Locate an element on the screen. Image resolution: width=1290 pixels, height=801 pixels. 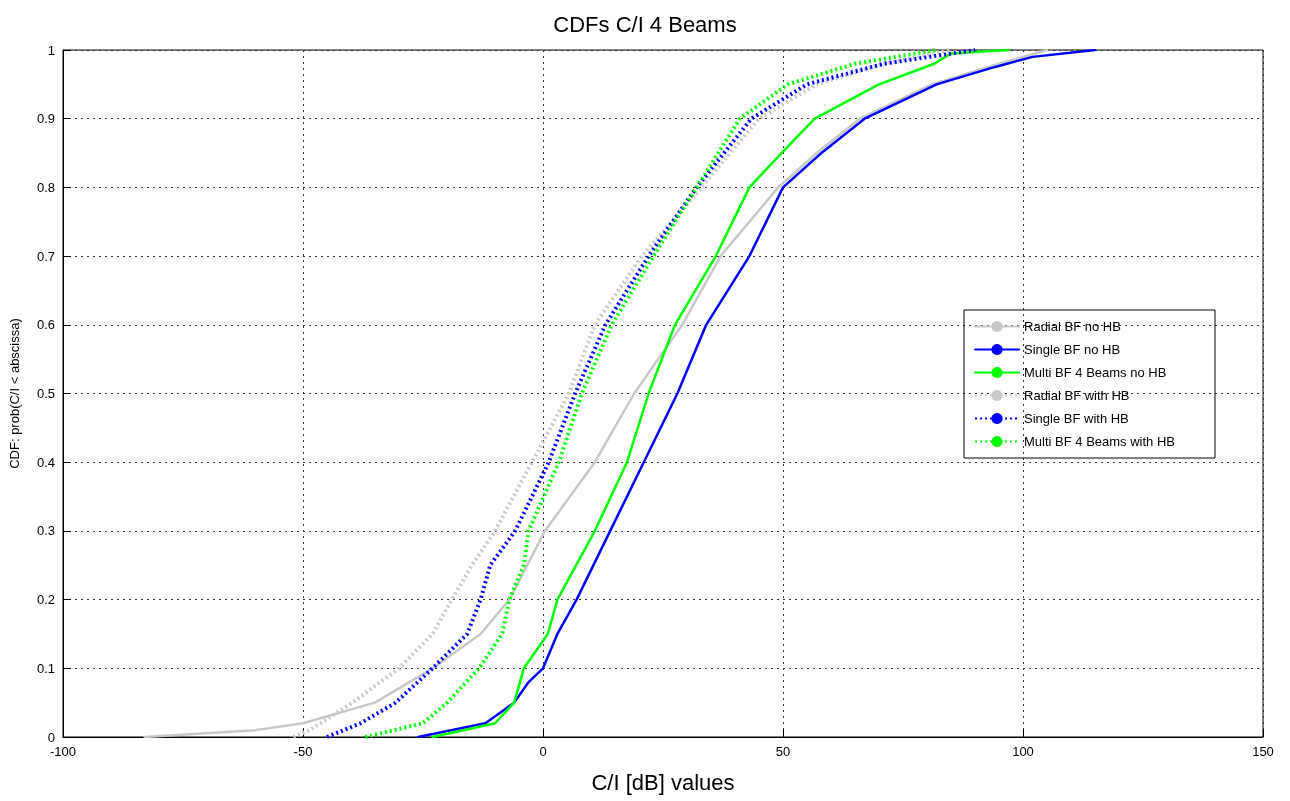
x-tick-label: -50 is located at coordinates (303, 751).